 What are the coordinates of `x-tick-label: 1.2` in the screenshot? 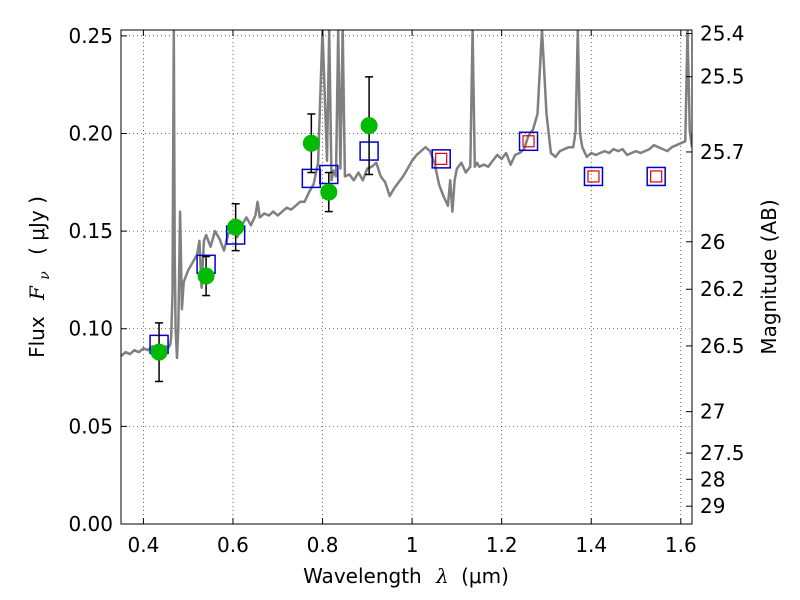 It's located at (502, 545).